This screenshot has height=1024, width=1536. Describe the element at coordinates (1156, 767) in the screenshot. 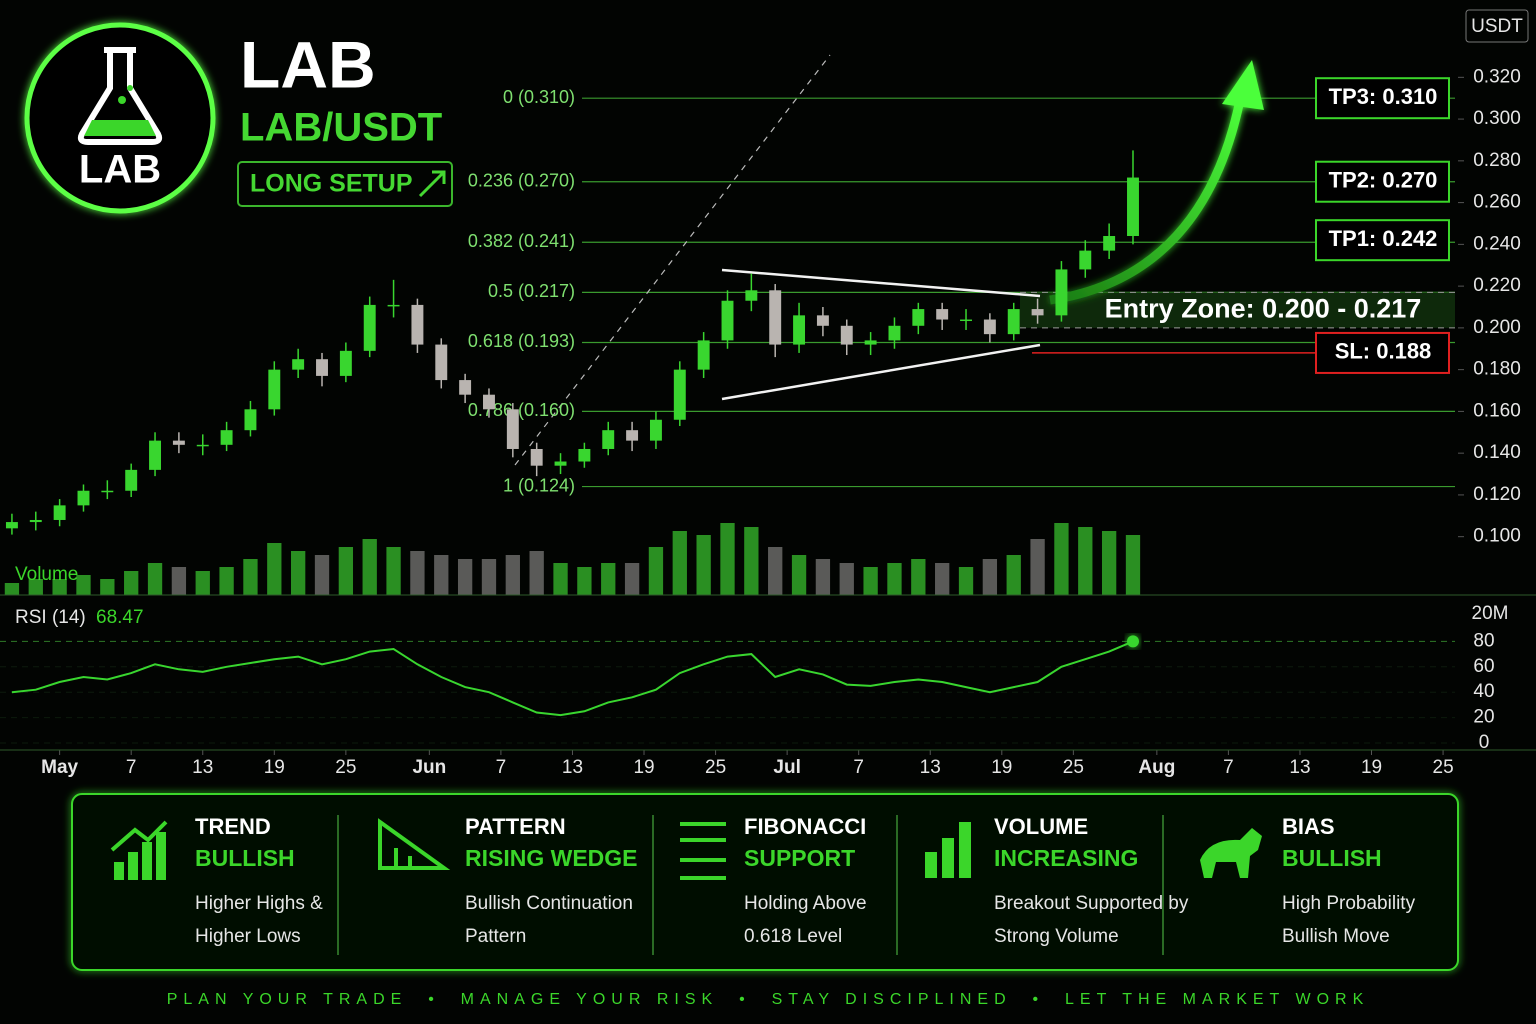

I see `x-tick-label: Aug` at that location.